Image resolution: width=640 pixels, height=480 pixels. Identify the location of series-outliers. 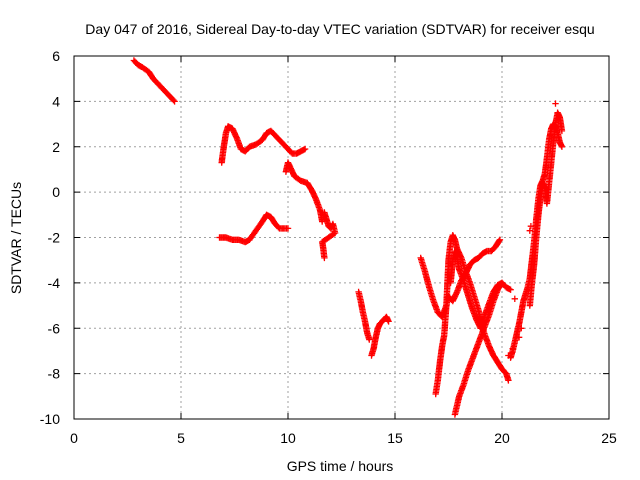
(532, 229).